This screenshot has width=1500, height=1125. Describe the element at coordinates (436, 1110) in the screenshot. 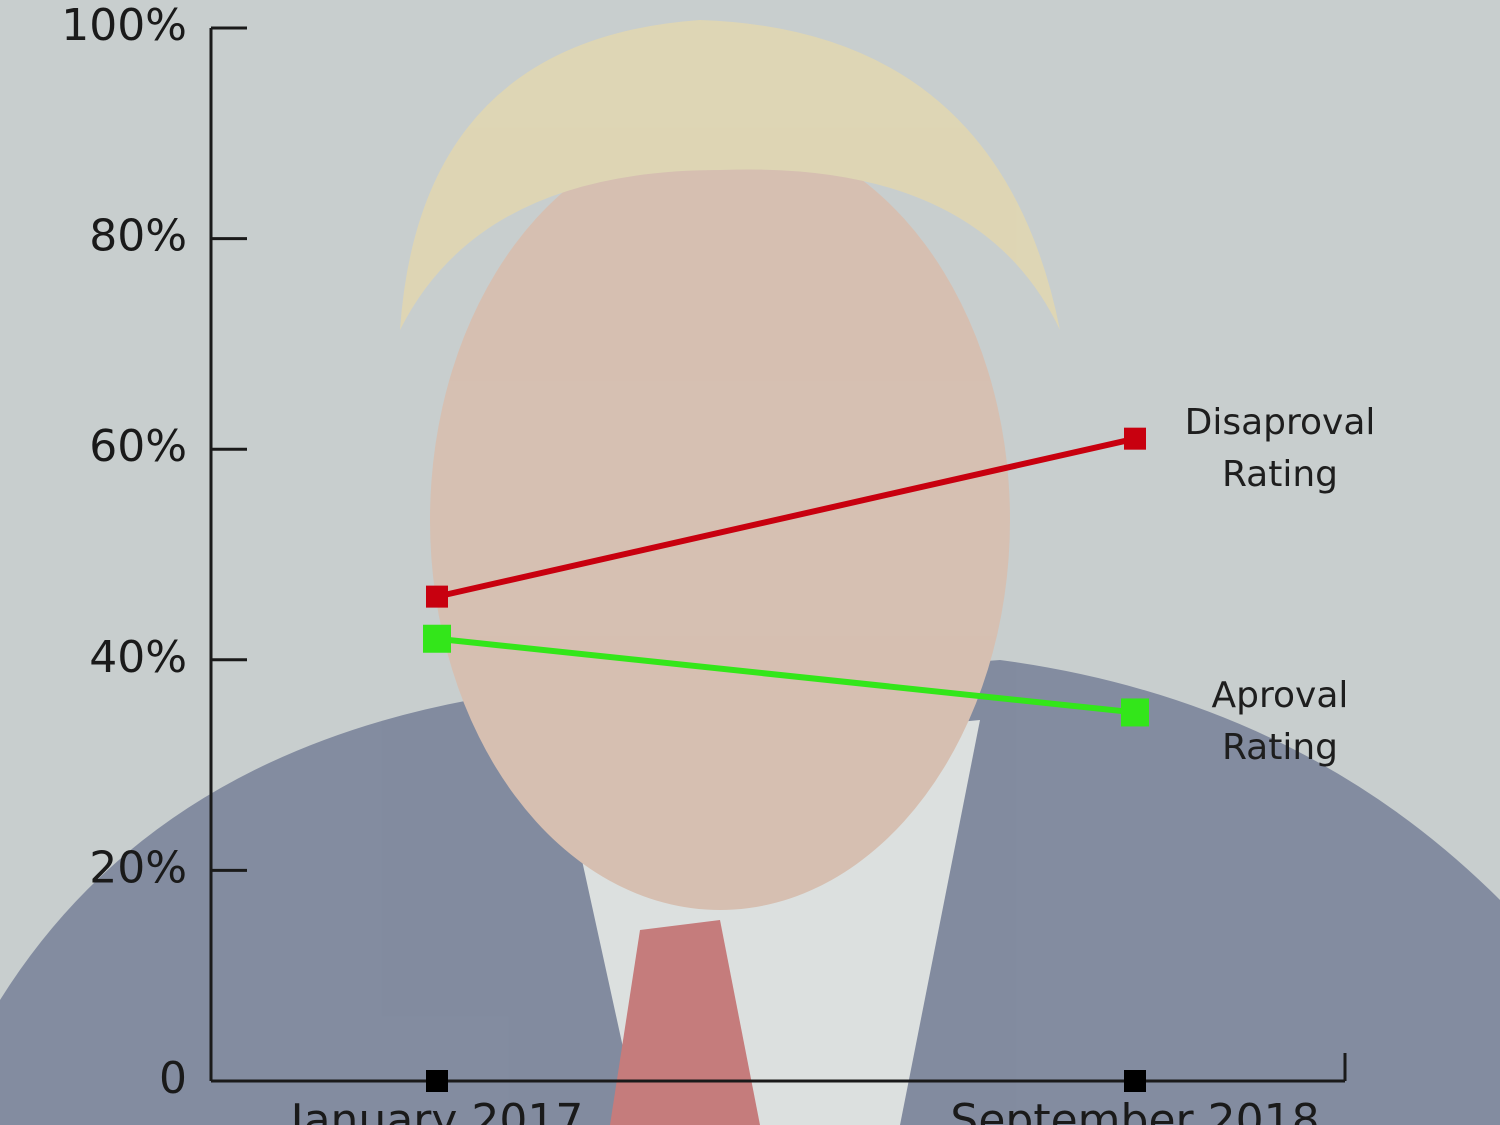

I see `x-tick-label: January 2017` at that location.